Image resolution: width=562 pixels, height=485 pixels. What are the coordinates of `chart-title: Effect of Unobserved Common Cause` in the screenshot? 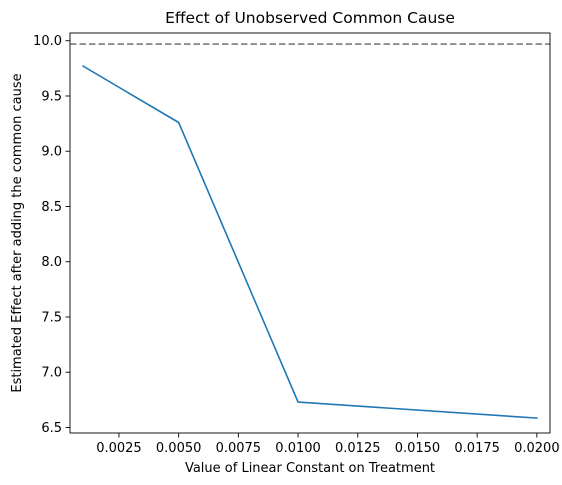 It's located at (310, 18).